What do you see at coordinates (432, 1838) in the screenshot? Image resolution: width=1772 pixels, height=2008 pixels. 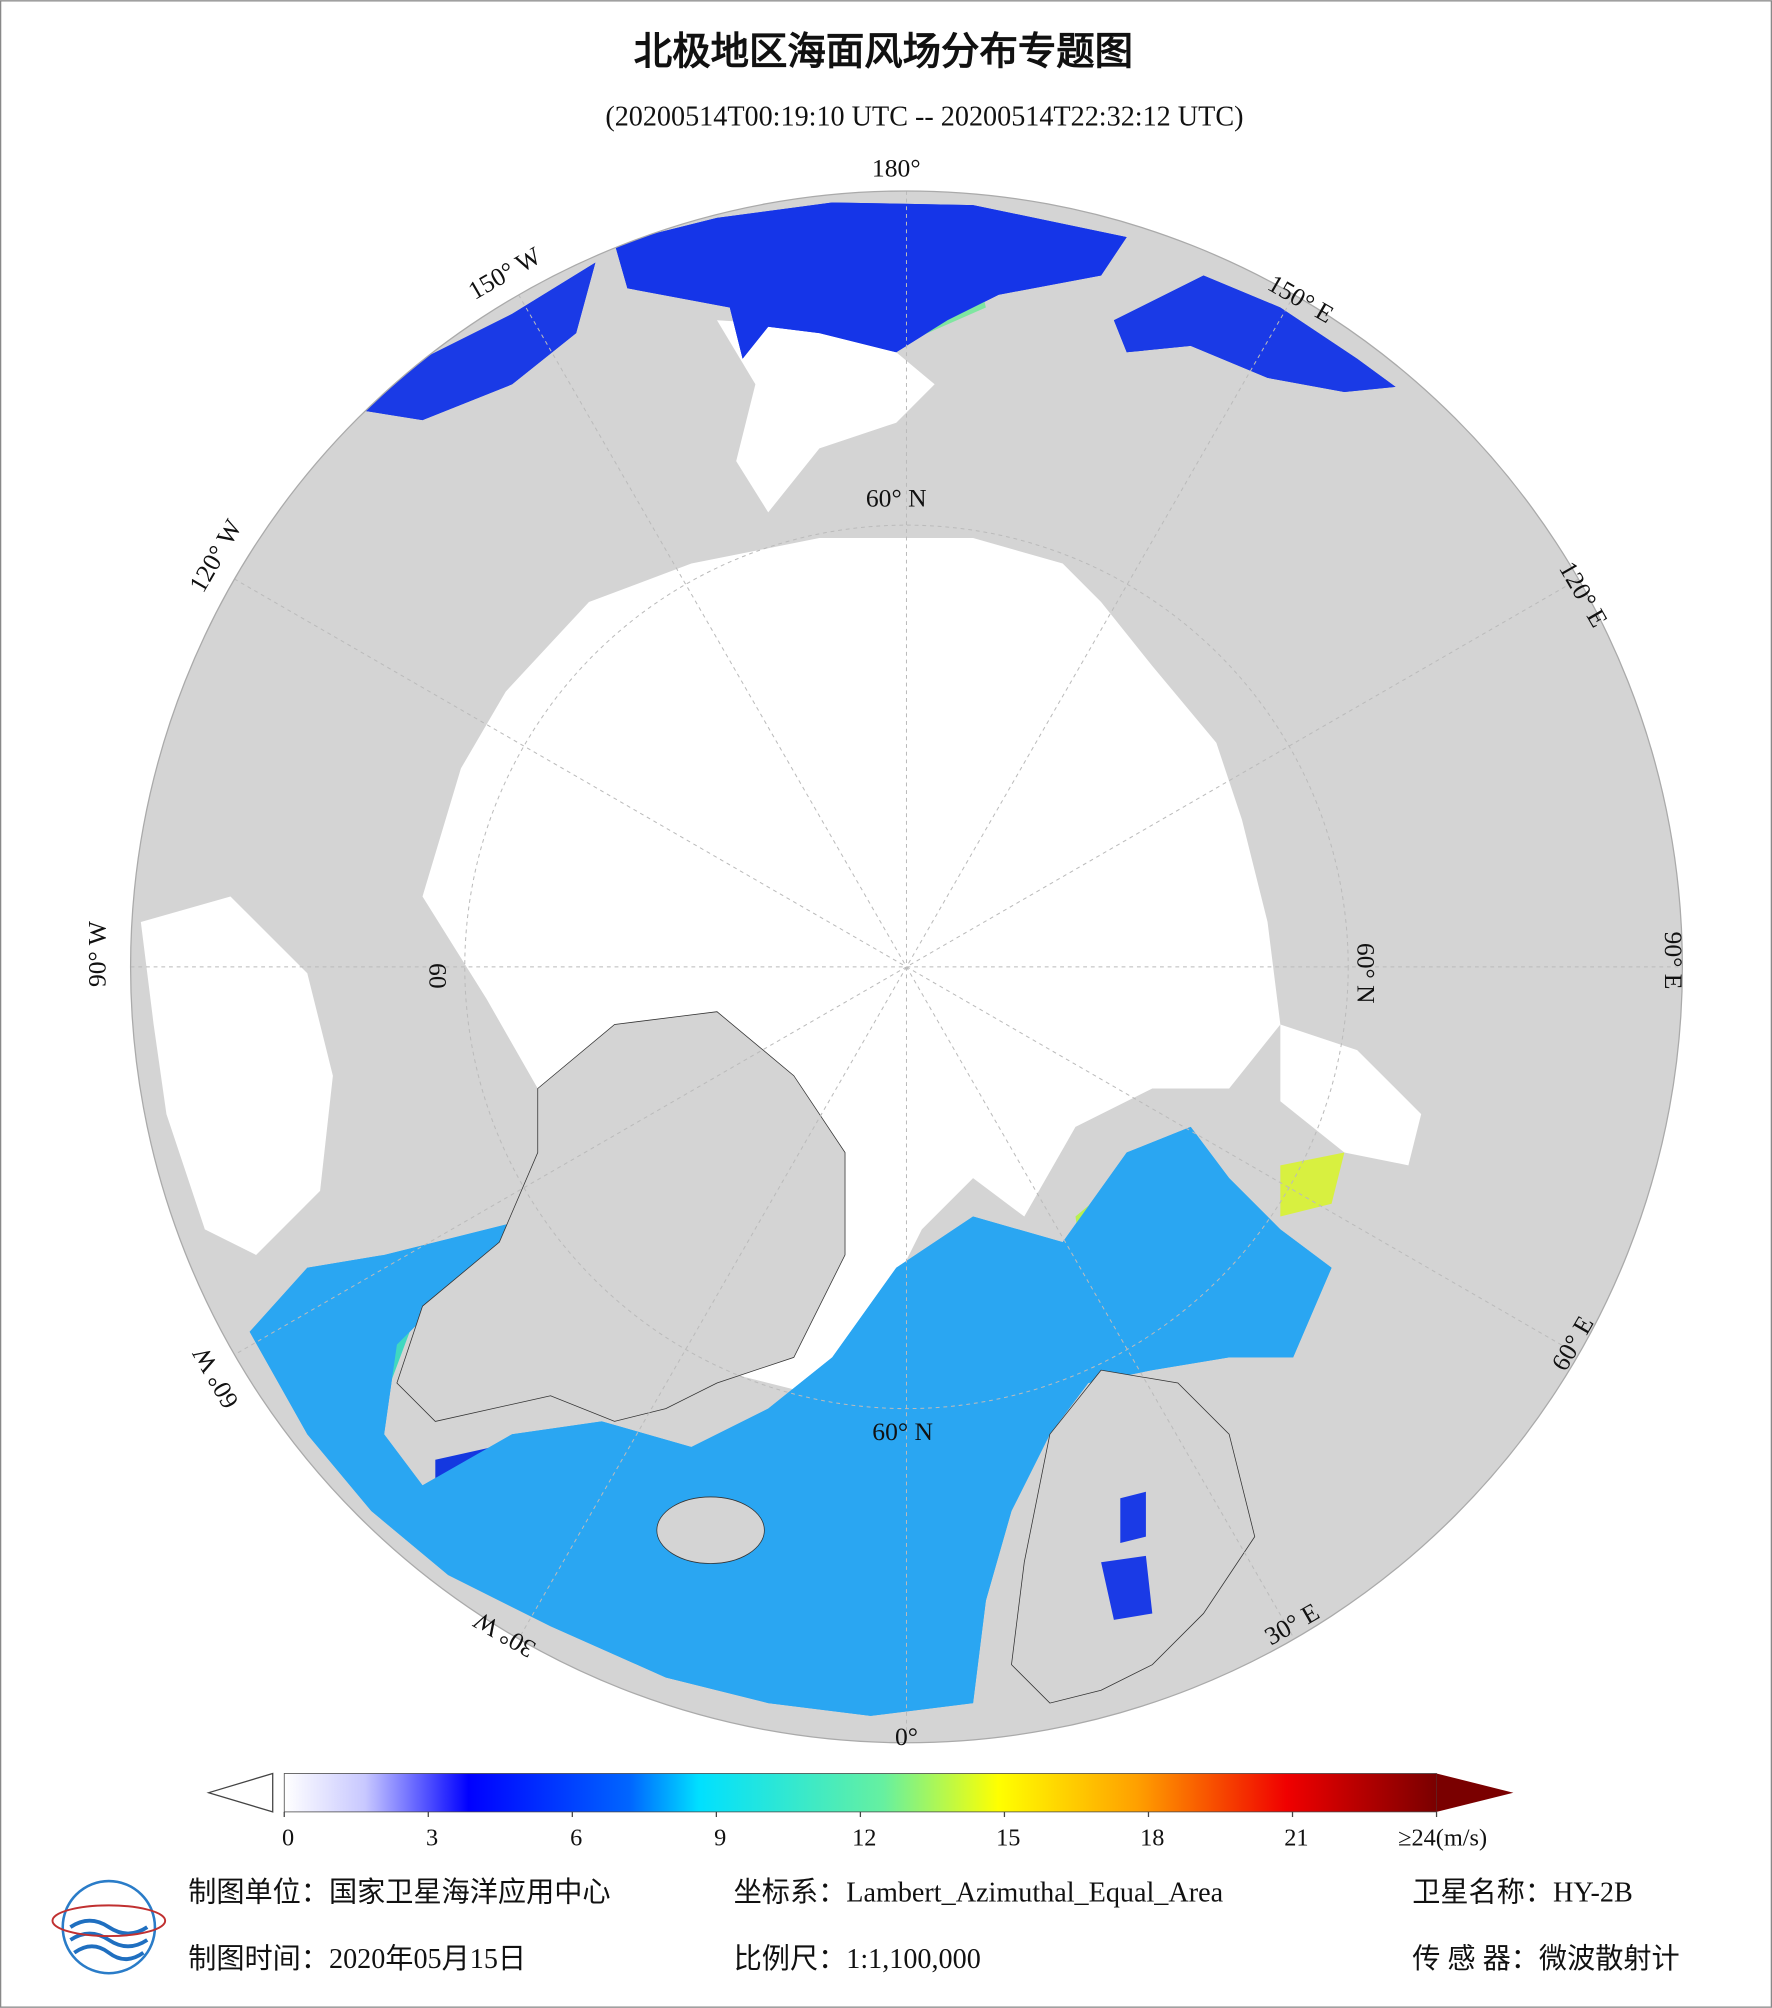 I see `colorbar-tick-label: 3` at bounding box center [432, 1838].